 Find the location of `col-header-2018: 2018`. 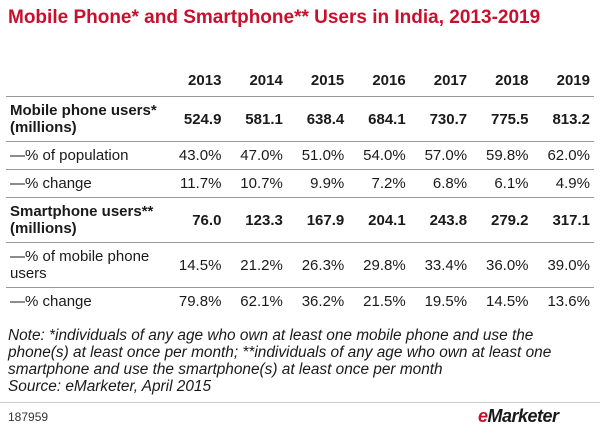

col-header-2018: 2018 is located at coordinates (512, 80).